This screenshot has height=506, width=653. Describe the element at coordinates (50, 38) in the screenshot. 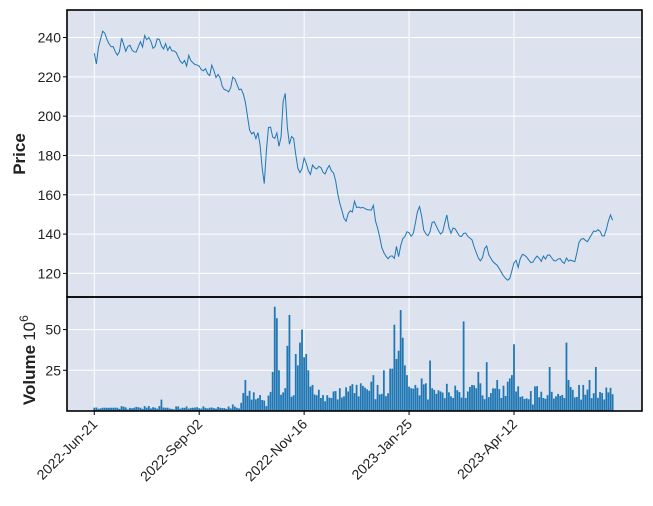

I see `price-tick-label: 240` at that location.